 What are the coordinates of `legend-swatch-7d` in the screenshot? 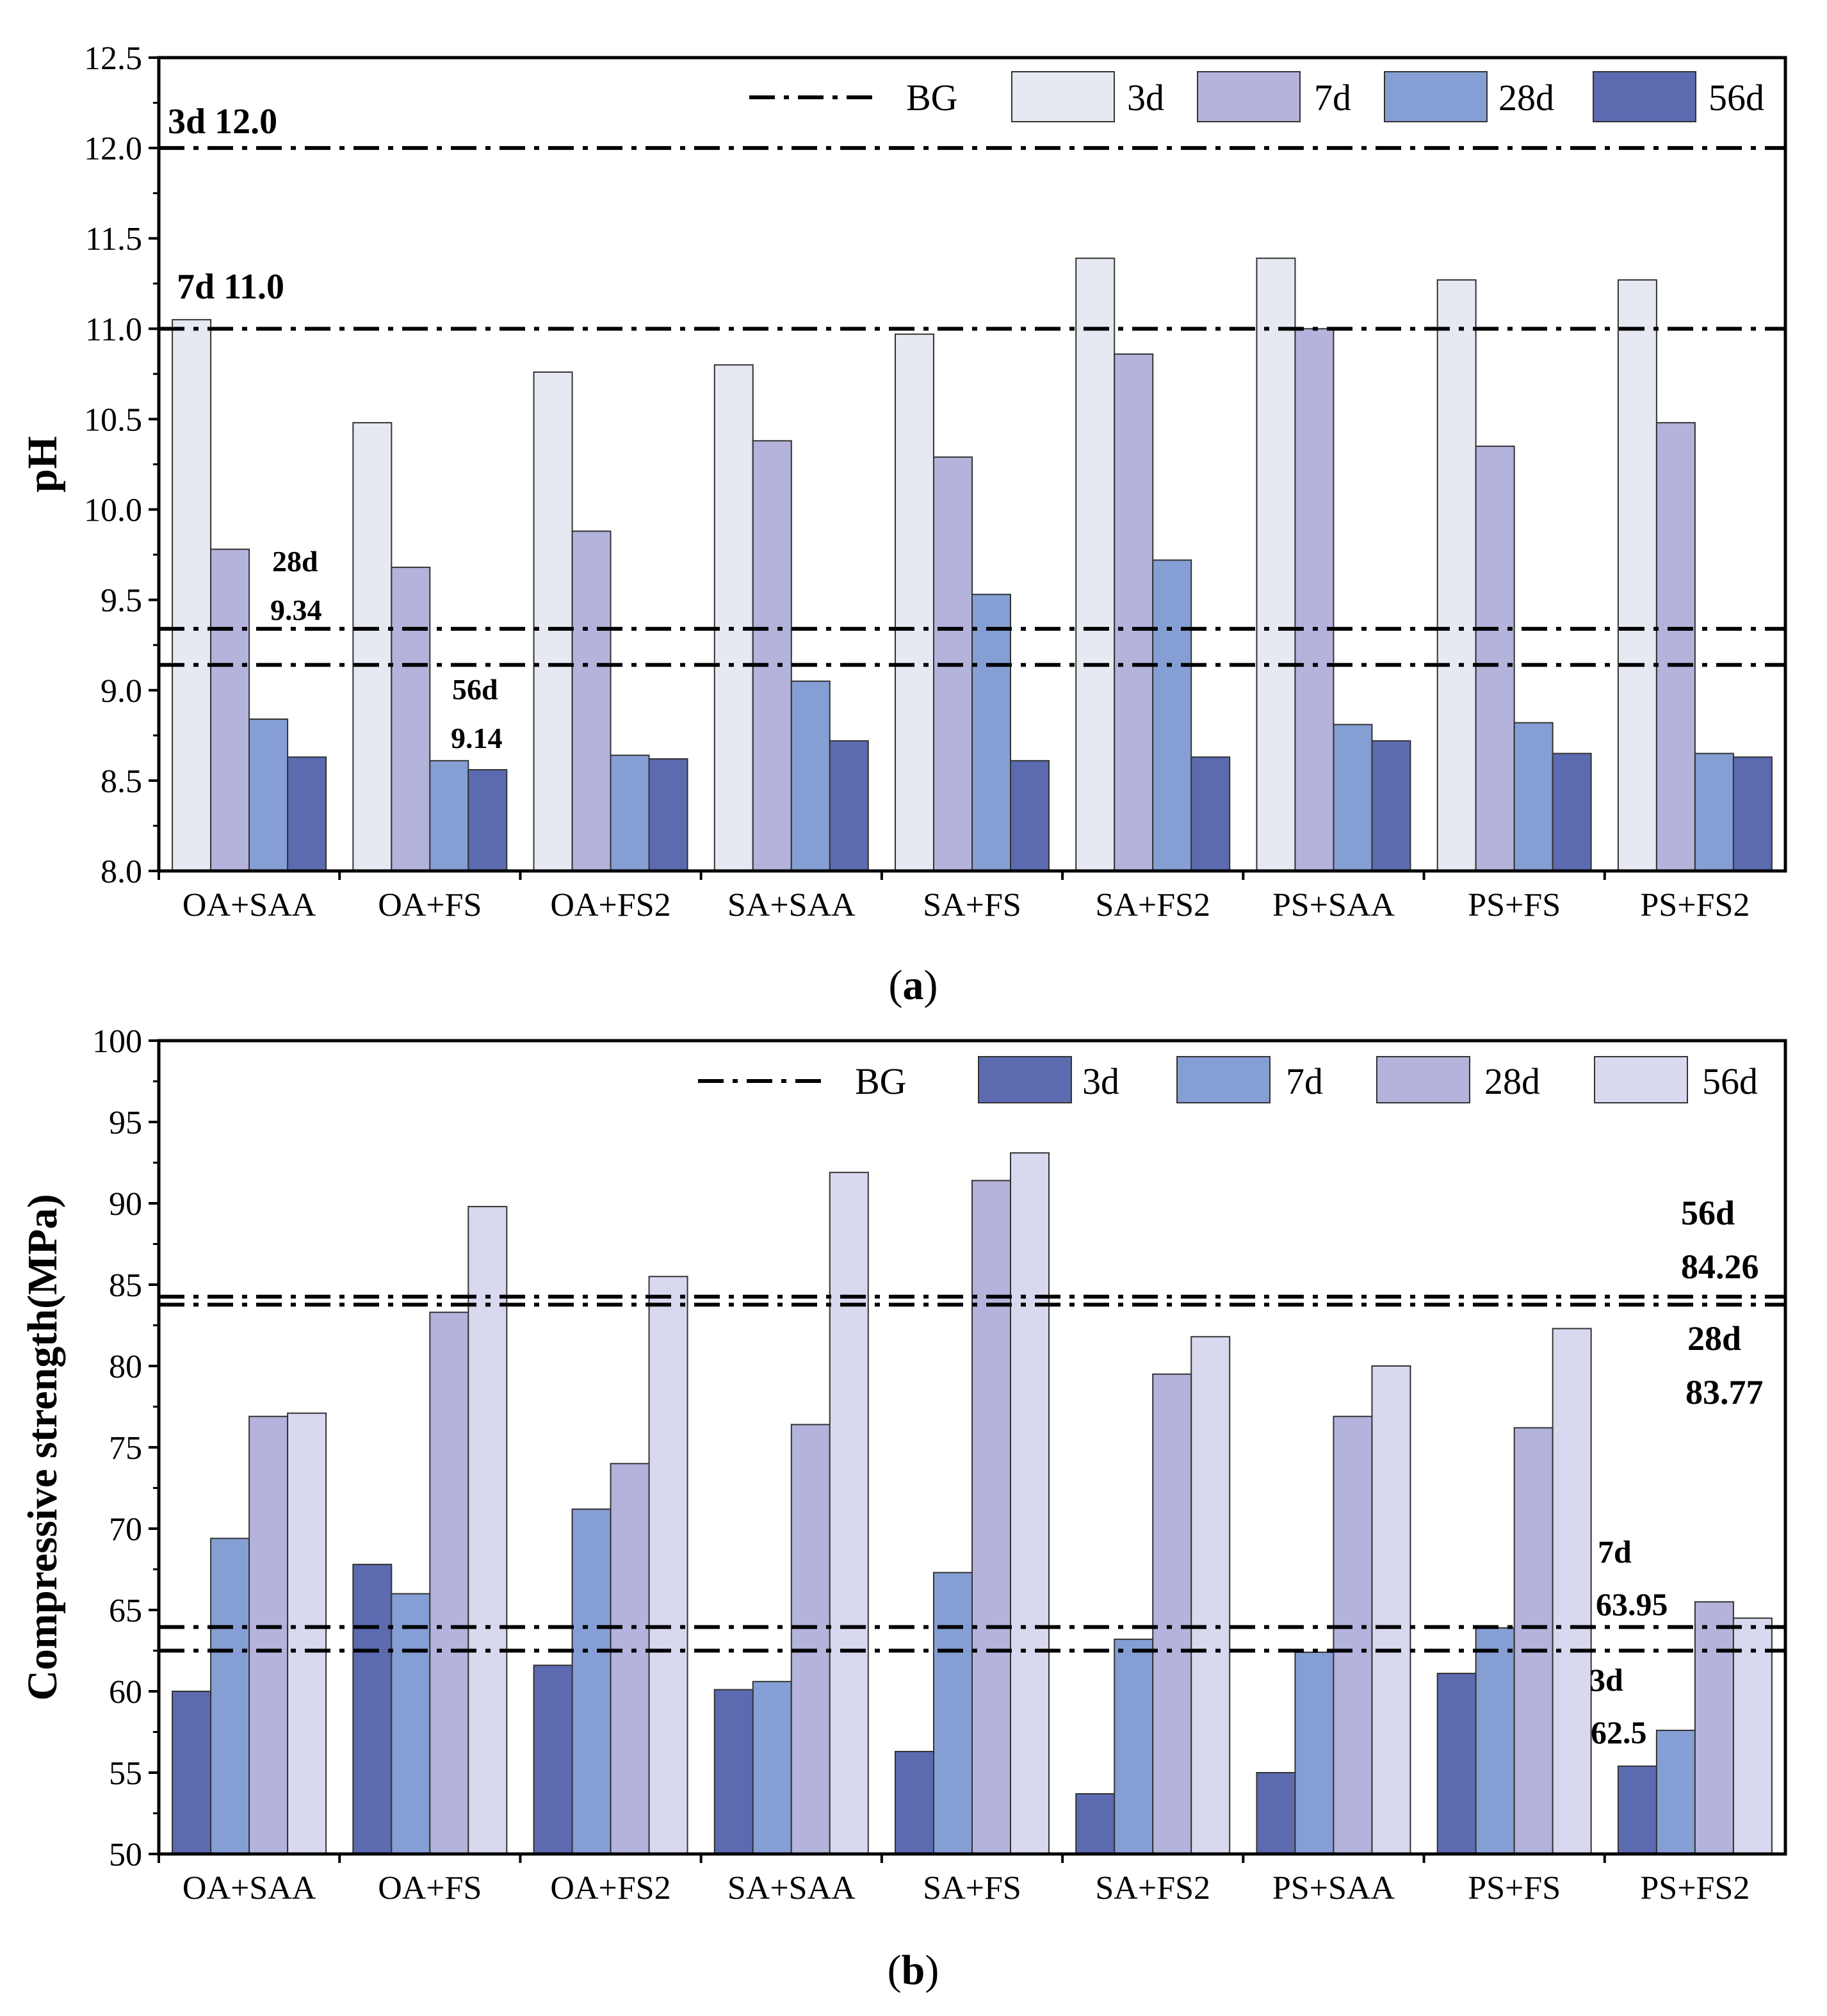 It's located at (1249, 97).